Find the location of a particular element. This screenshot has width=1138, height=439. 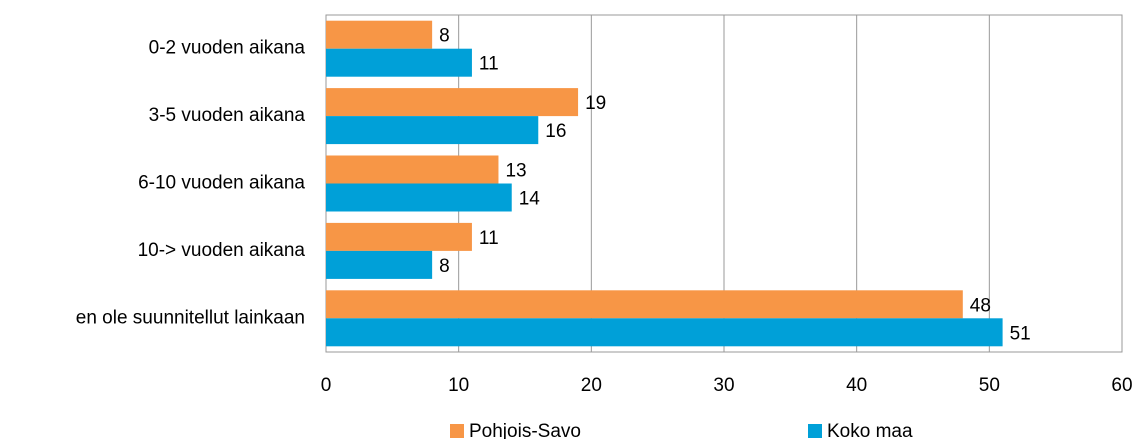

x-tick-label: 10 is located at coordinates (458, 385).